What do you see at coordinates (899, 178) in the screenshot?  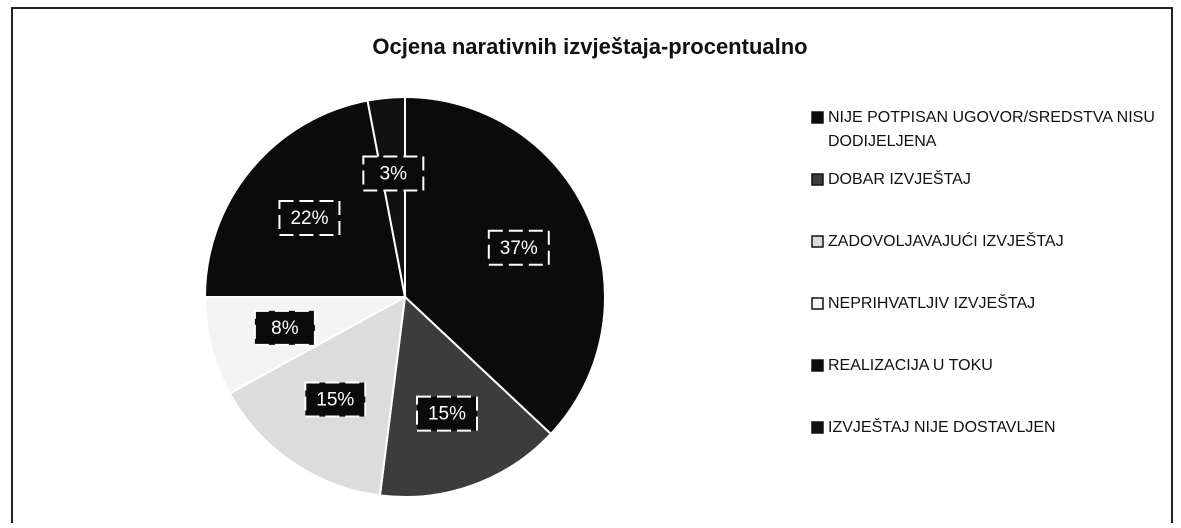 I see `legend-label: DOBAR IZVJEŠTAJ` at bounding box center [899, 178].